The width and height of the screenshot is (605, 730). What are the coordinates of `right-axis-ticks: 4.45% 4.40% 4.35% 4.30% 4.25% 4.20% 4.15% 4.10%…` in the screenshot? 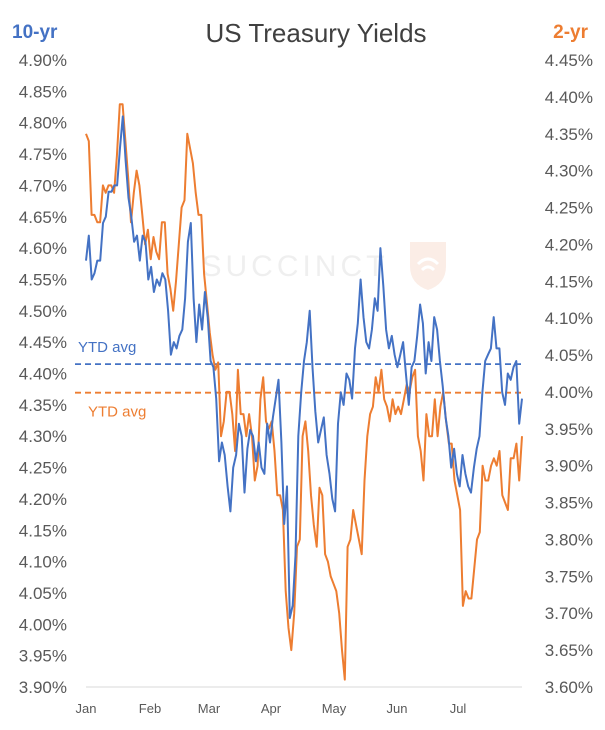 It's located at (569, 374).